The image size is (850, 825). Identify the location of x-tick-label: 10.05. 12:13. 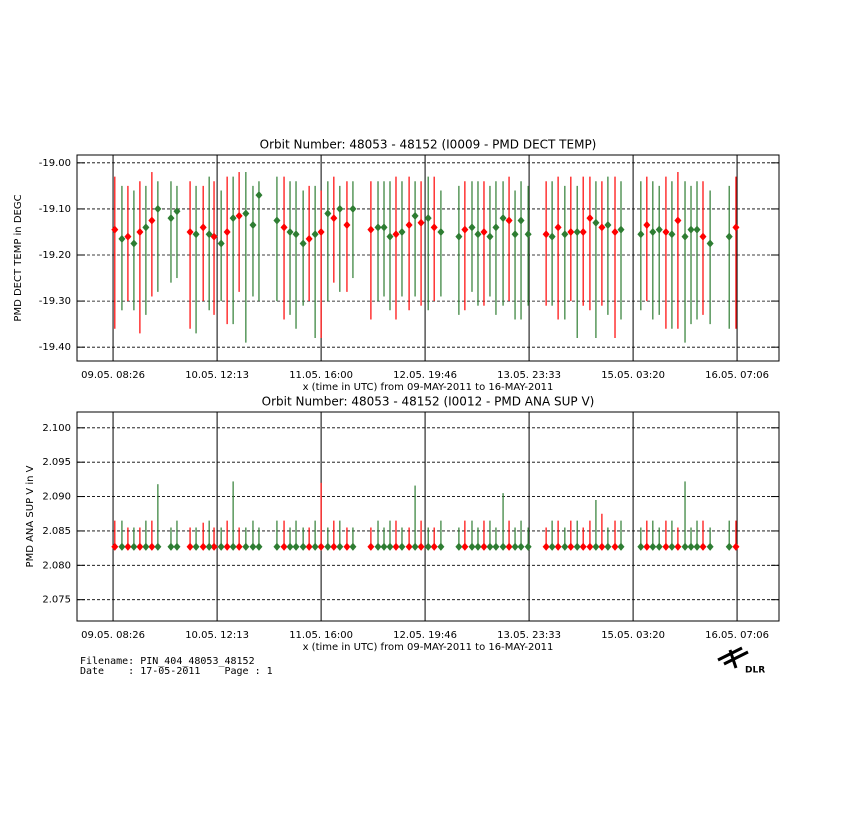
(217, 375).